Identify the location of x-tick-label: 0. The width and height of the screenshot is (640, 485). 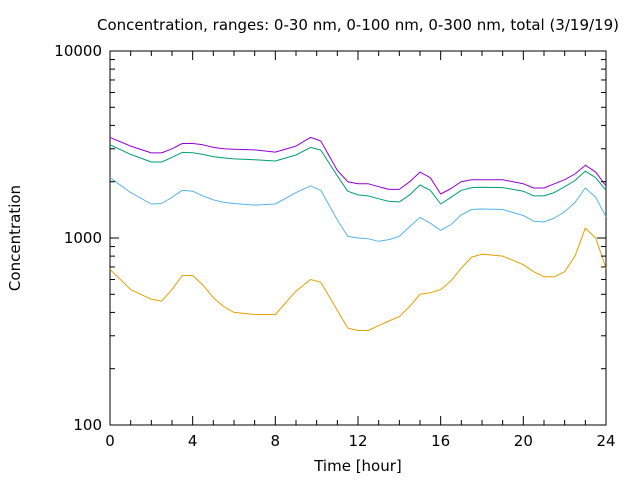
(110, 441).